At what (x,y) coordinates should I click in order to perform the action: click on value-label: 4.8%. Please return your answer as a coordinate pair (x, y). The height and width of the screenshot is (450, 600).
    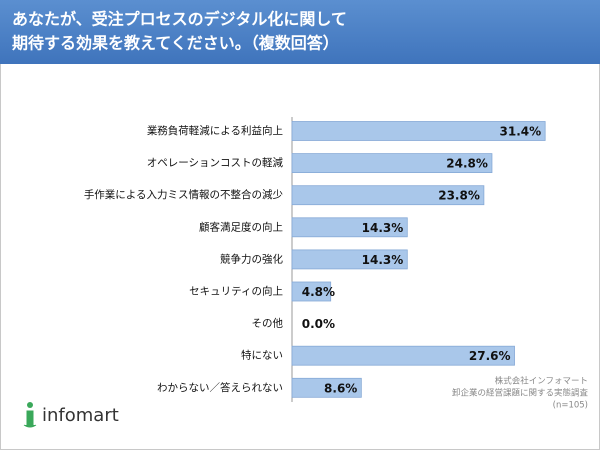
    Looking at the image, I should click on (318, 292).